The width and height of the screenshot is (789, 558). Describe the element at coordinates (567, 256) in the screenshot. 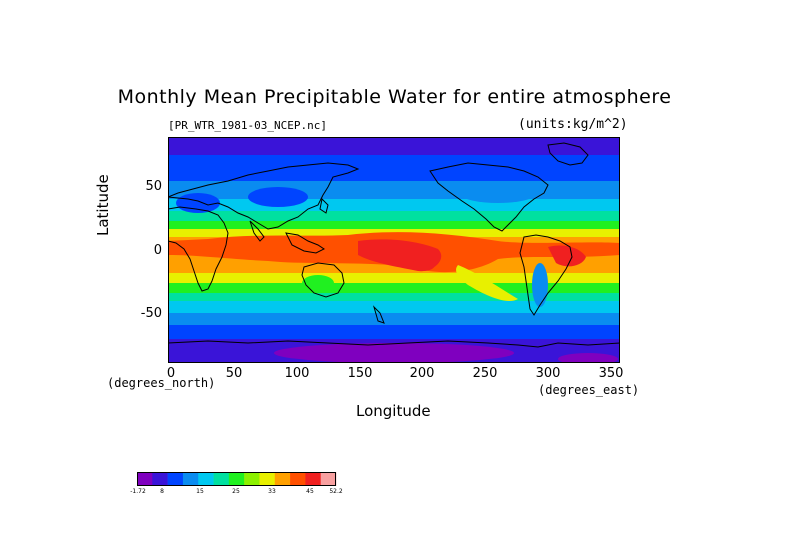

I see `amazon-moisture` at that location.